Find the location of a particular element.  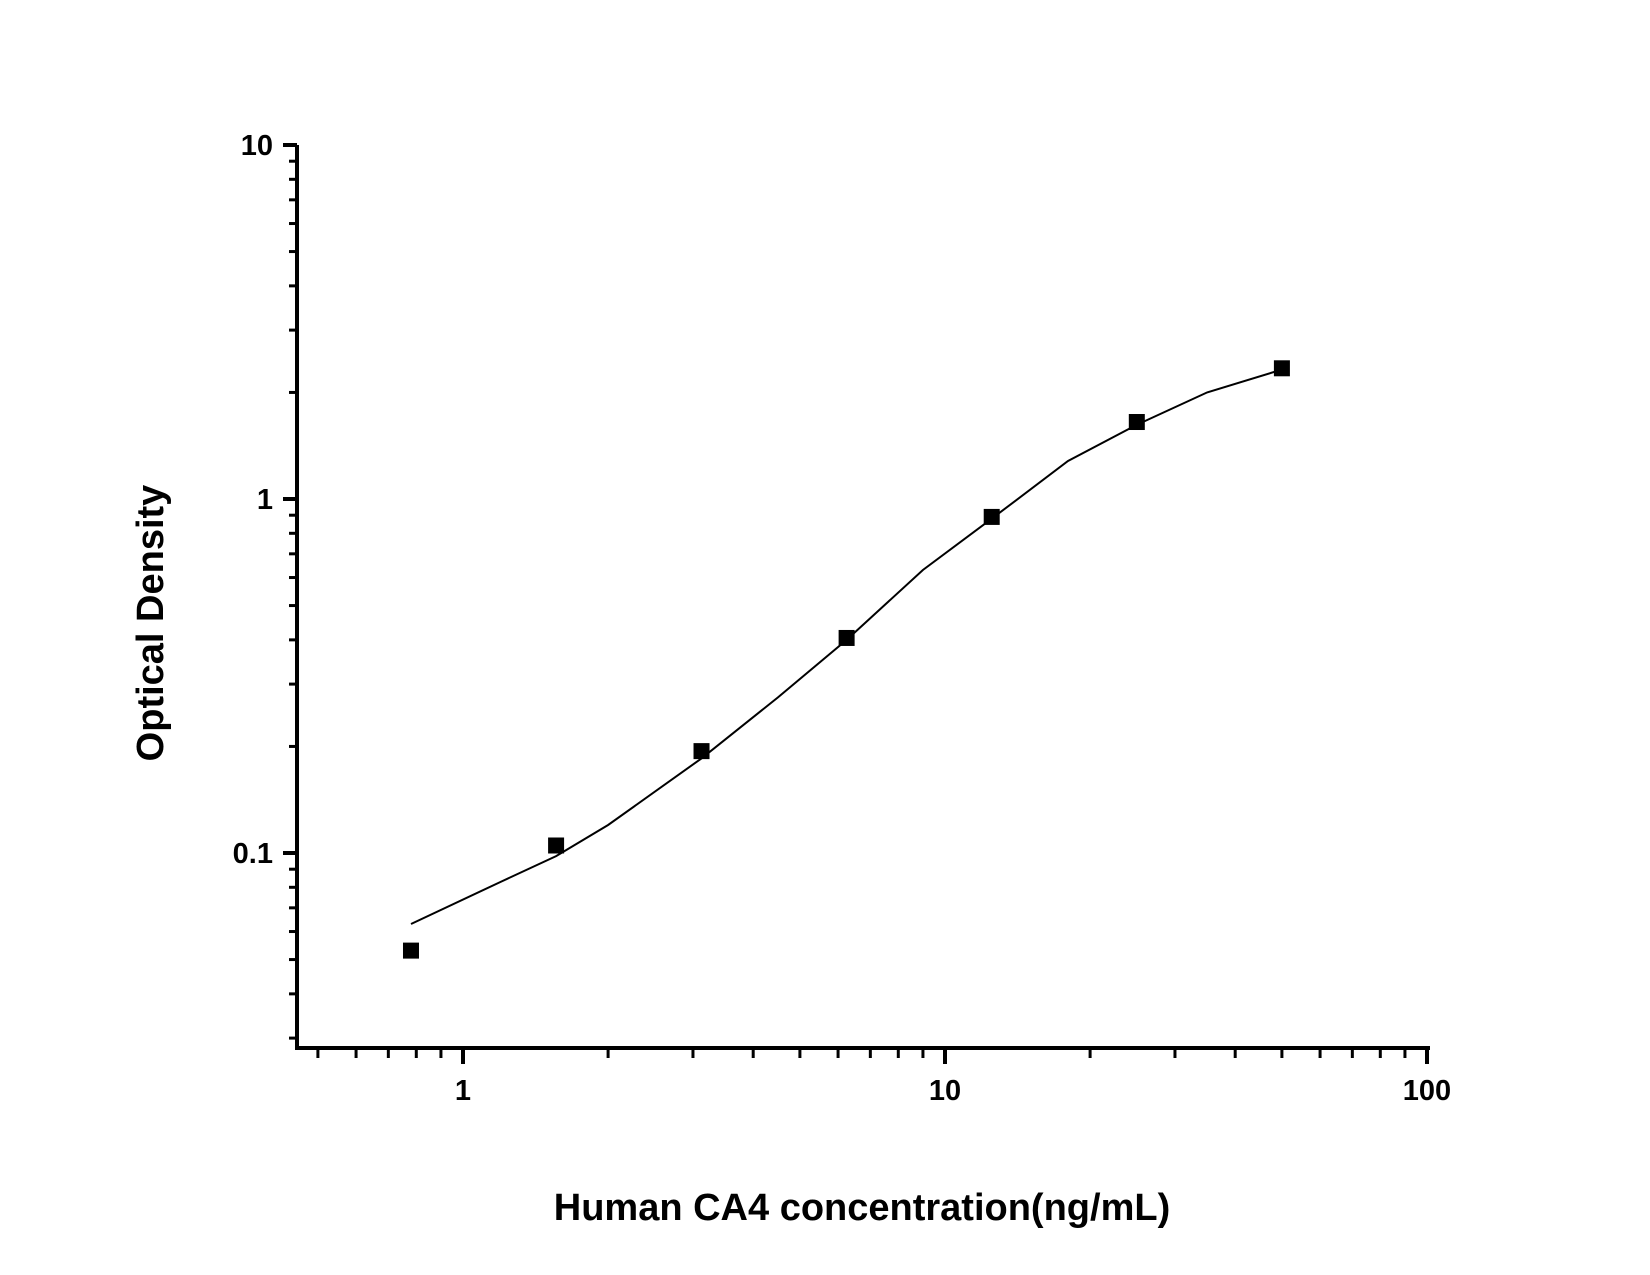

y-axis-major-ticks is located at coordinates (290, 499).